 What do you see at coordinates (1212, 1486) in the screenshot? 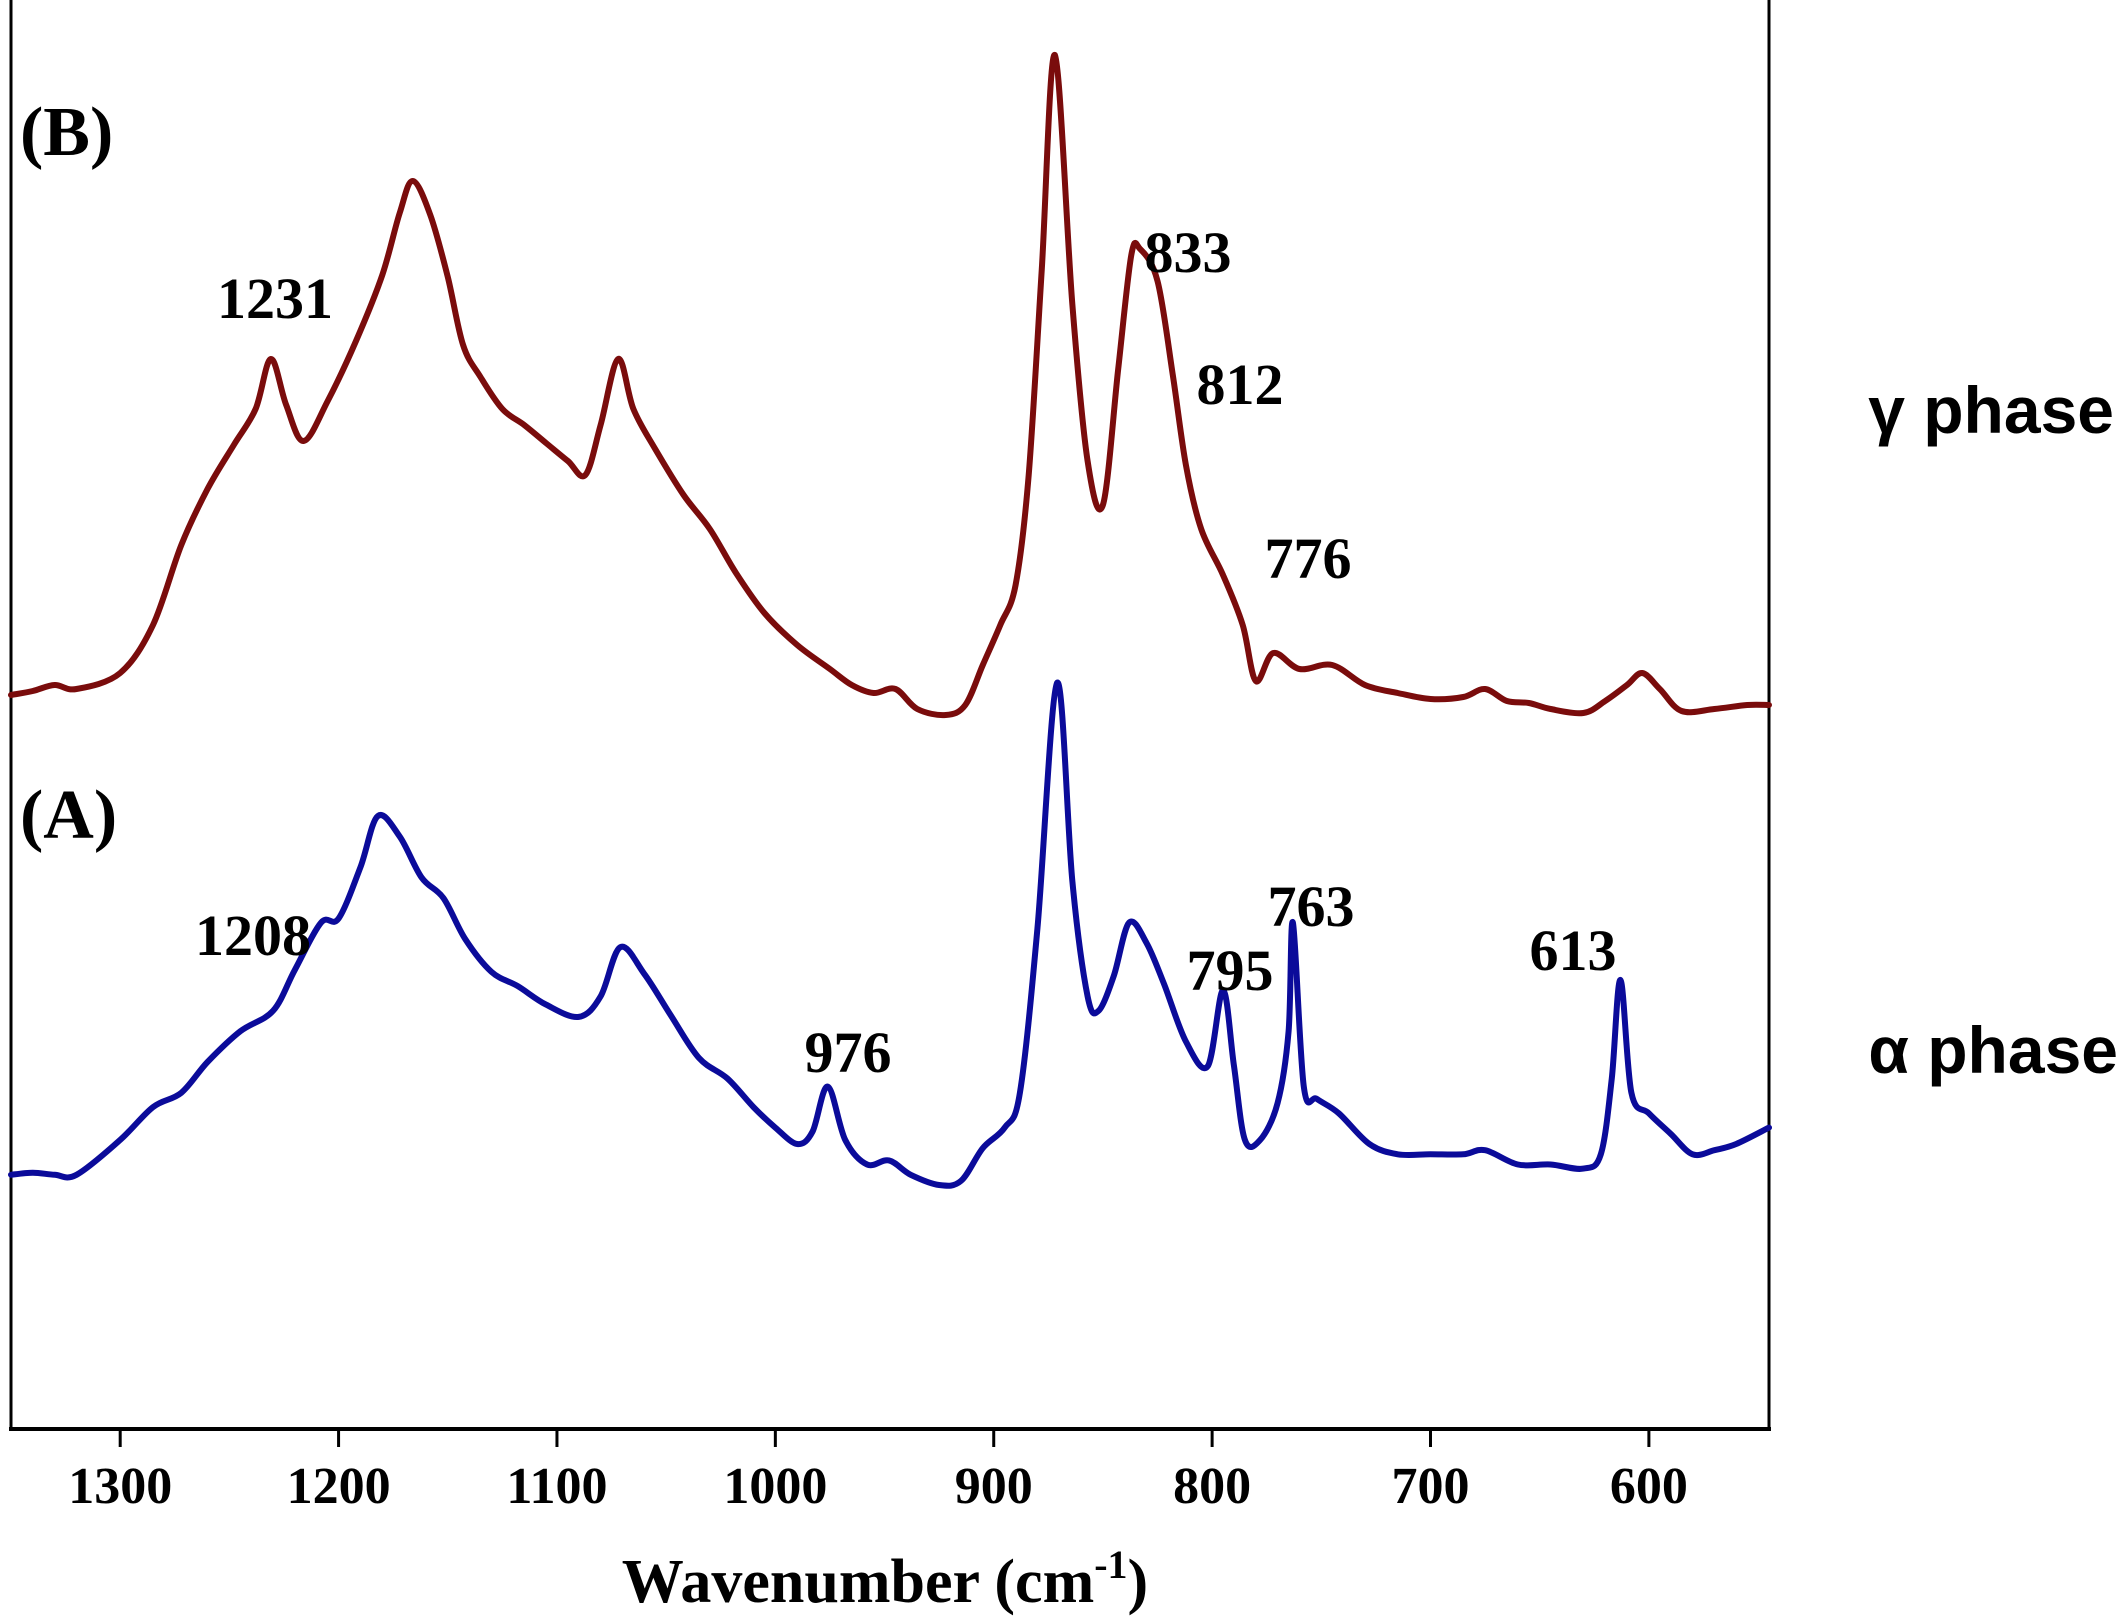
I see `x-tick-label: 800` at bounding box center [1212, 1486].